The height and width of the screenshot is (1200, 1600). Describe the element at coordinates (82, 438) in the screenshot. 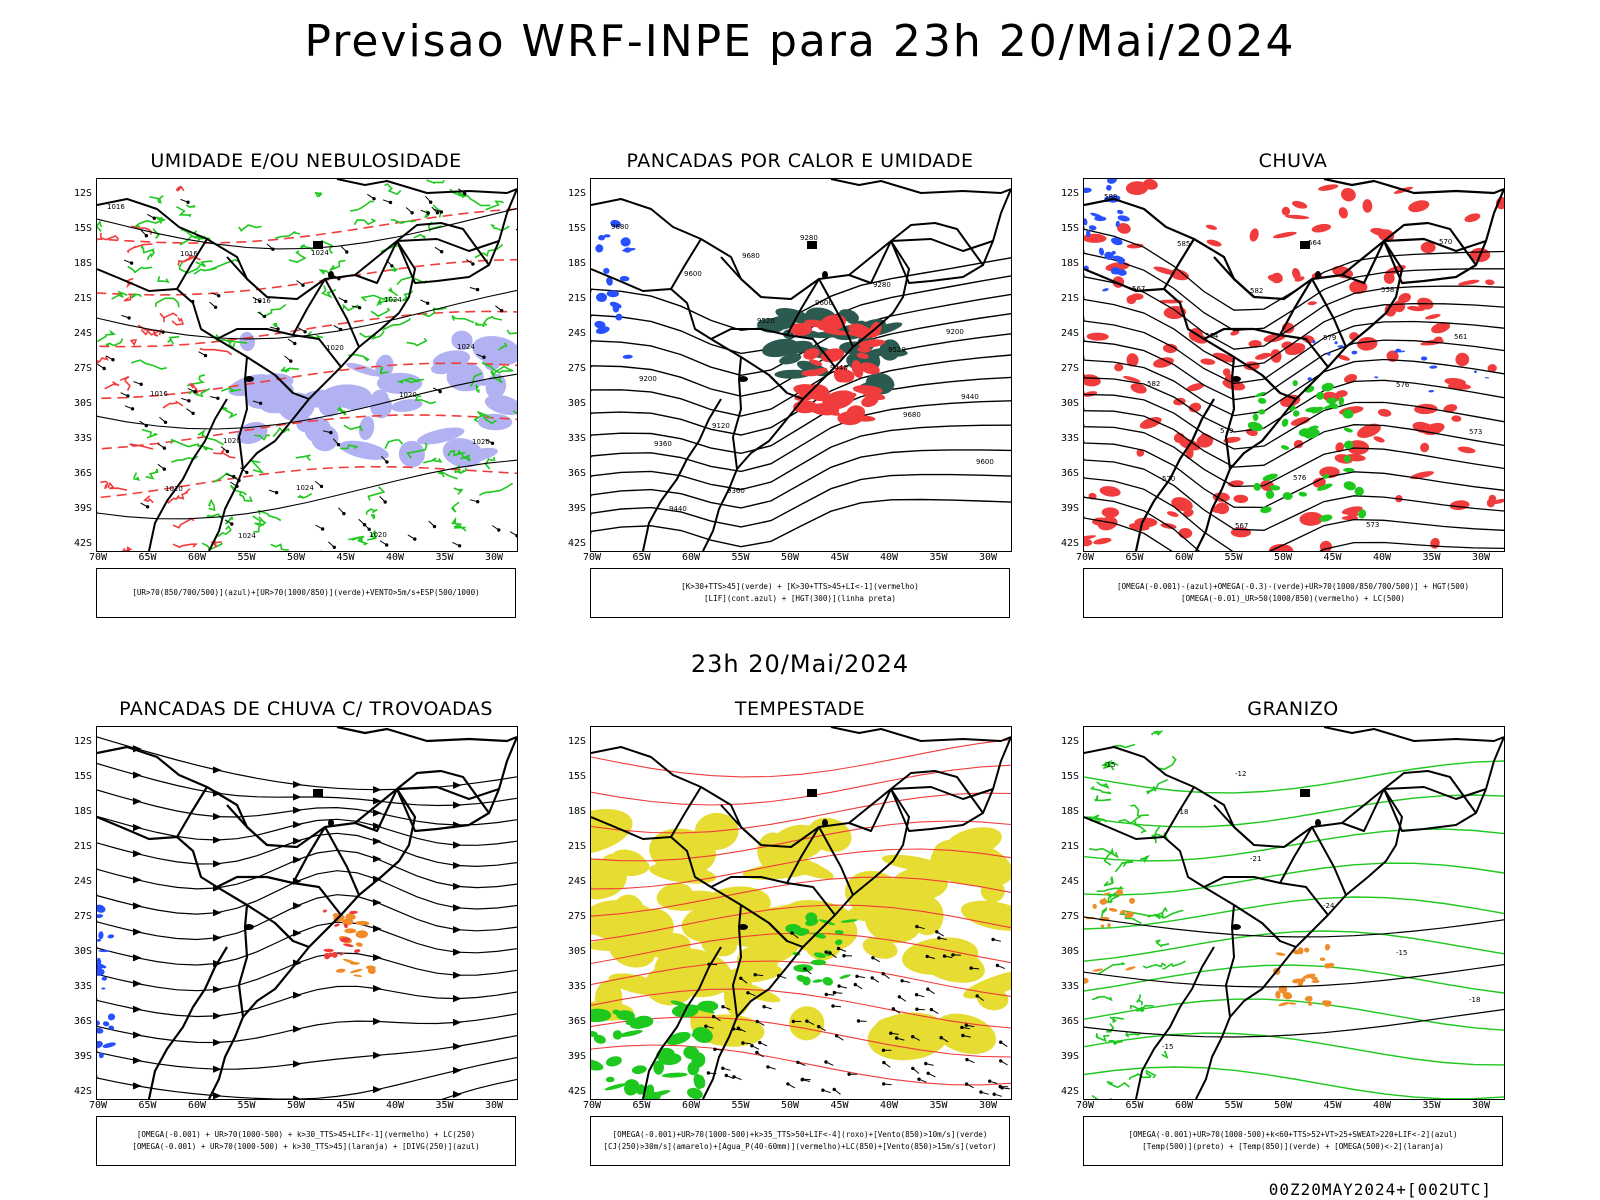

I see `latitude-tick-label: 33S` at that location.